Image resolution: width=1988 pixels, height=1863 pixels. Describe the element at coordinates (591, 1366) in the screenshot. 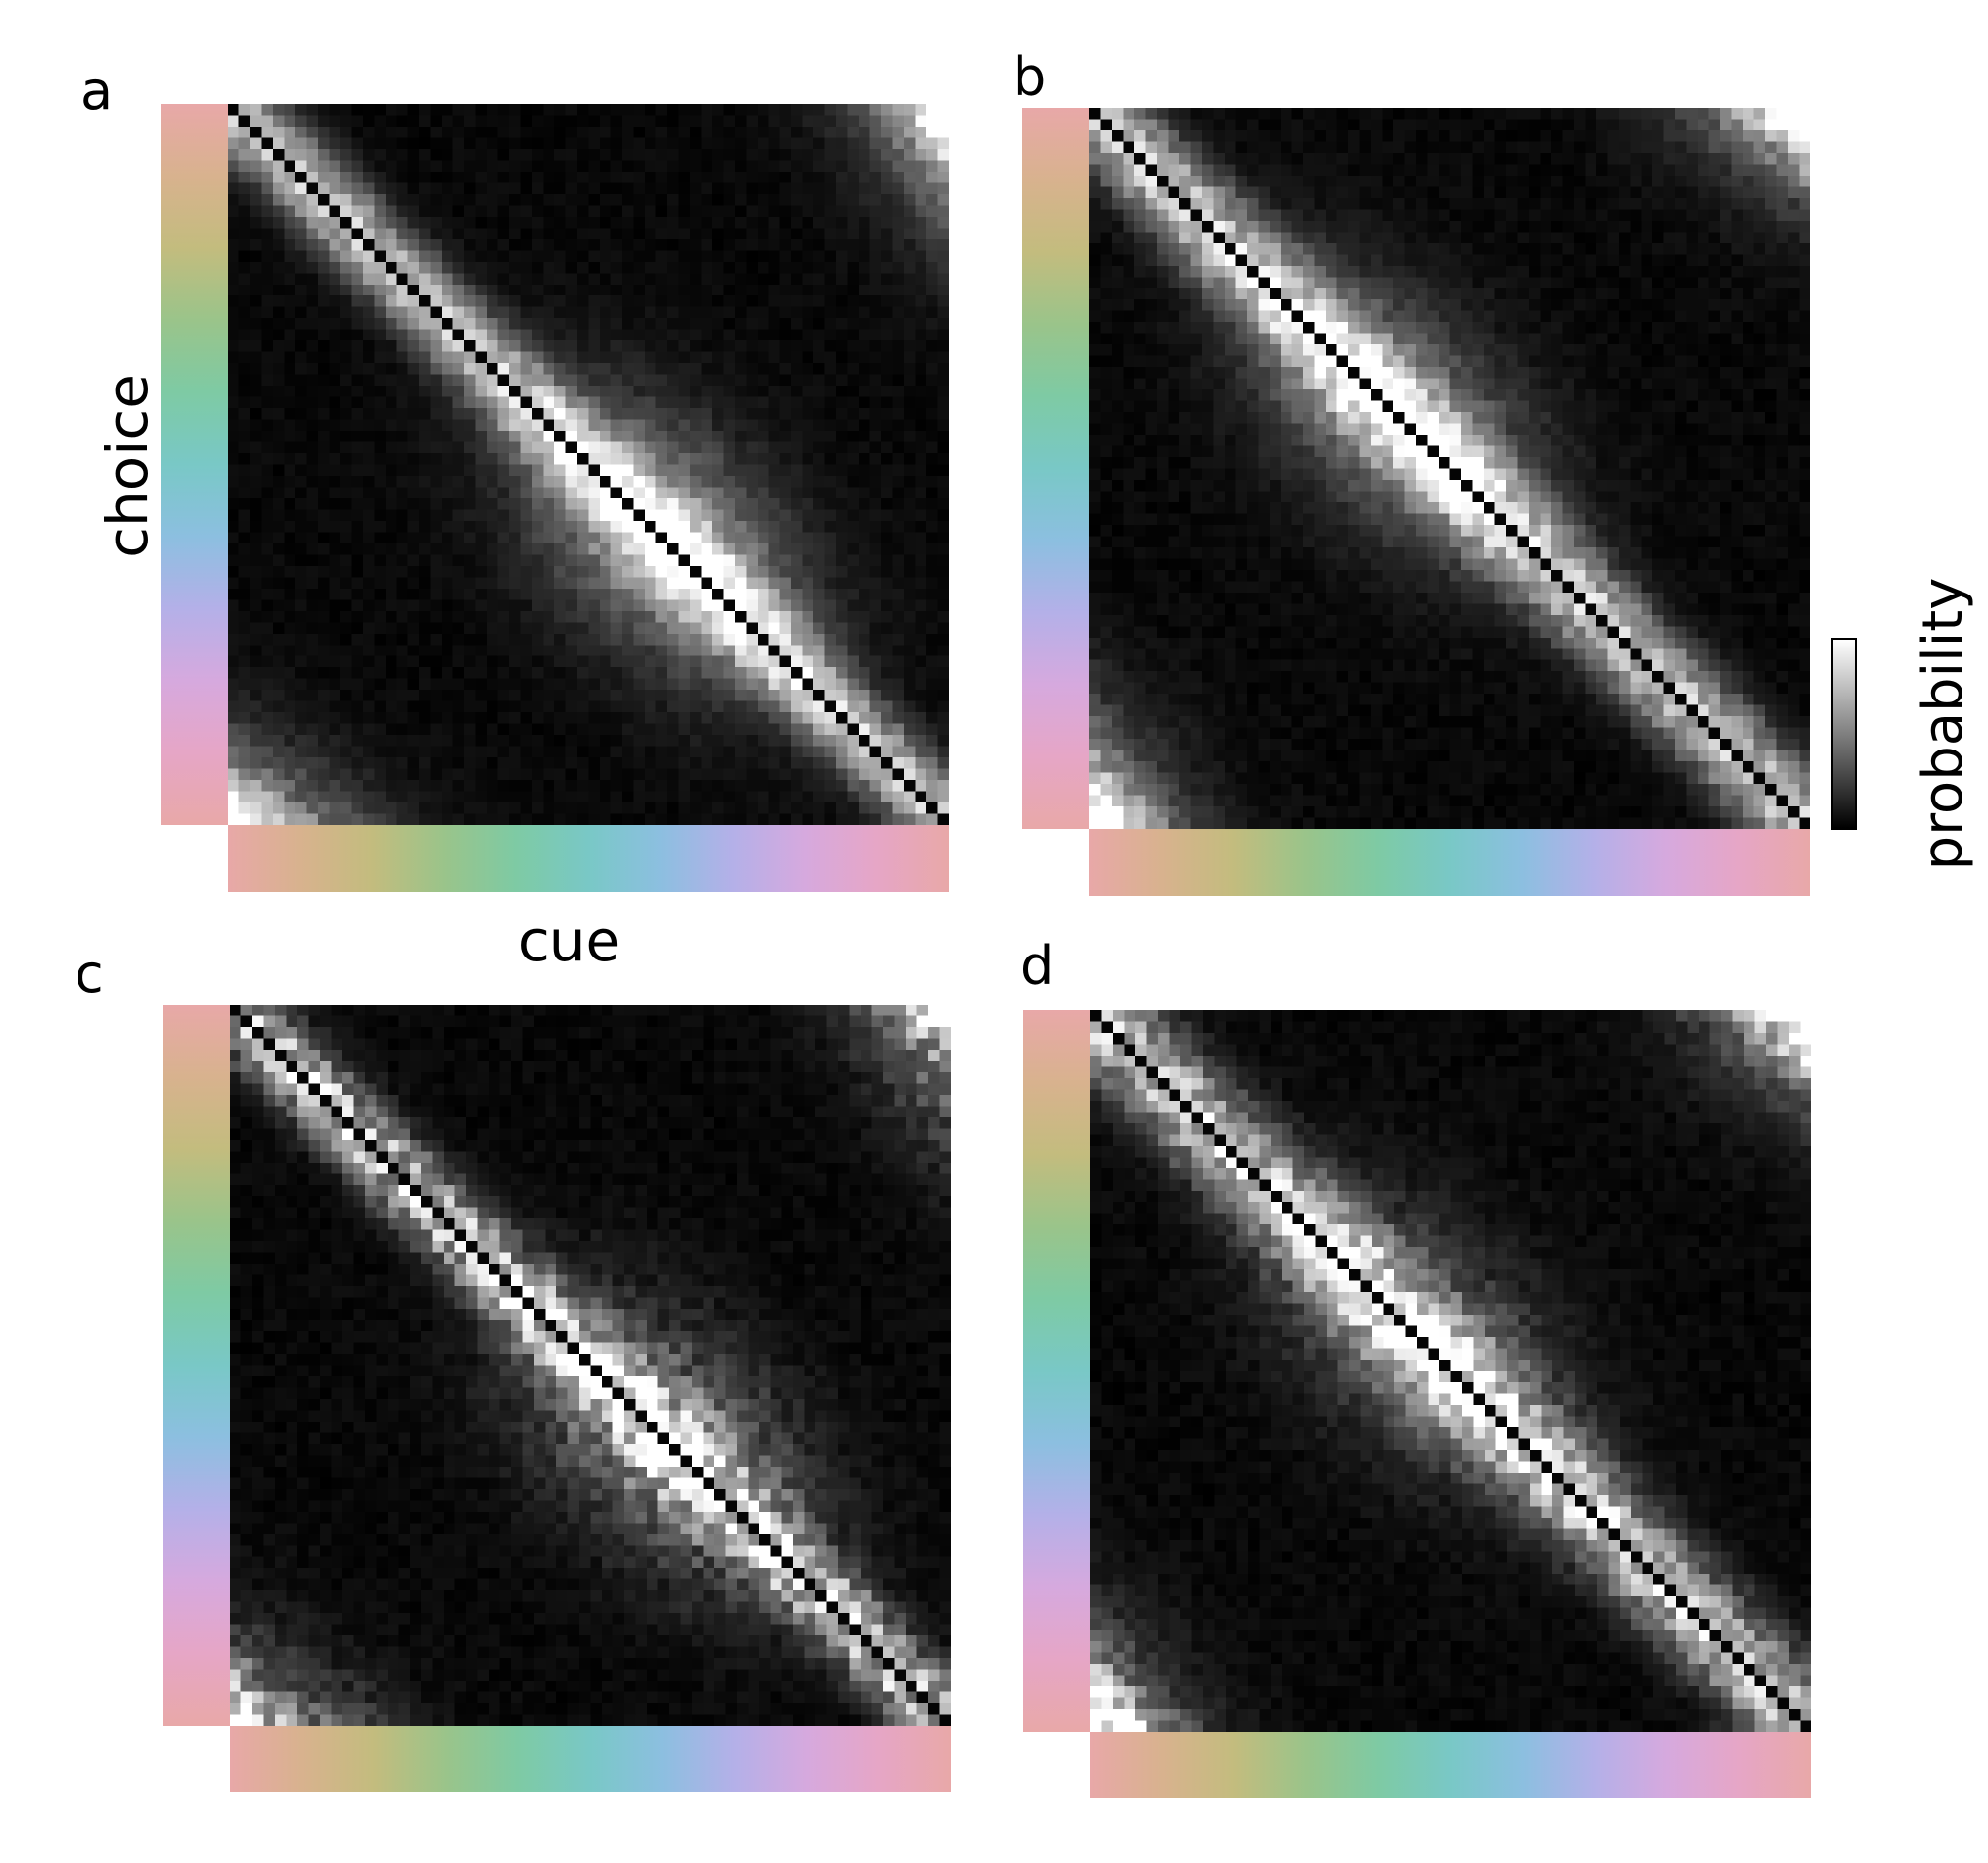

I see `heatmap-c` at that location.